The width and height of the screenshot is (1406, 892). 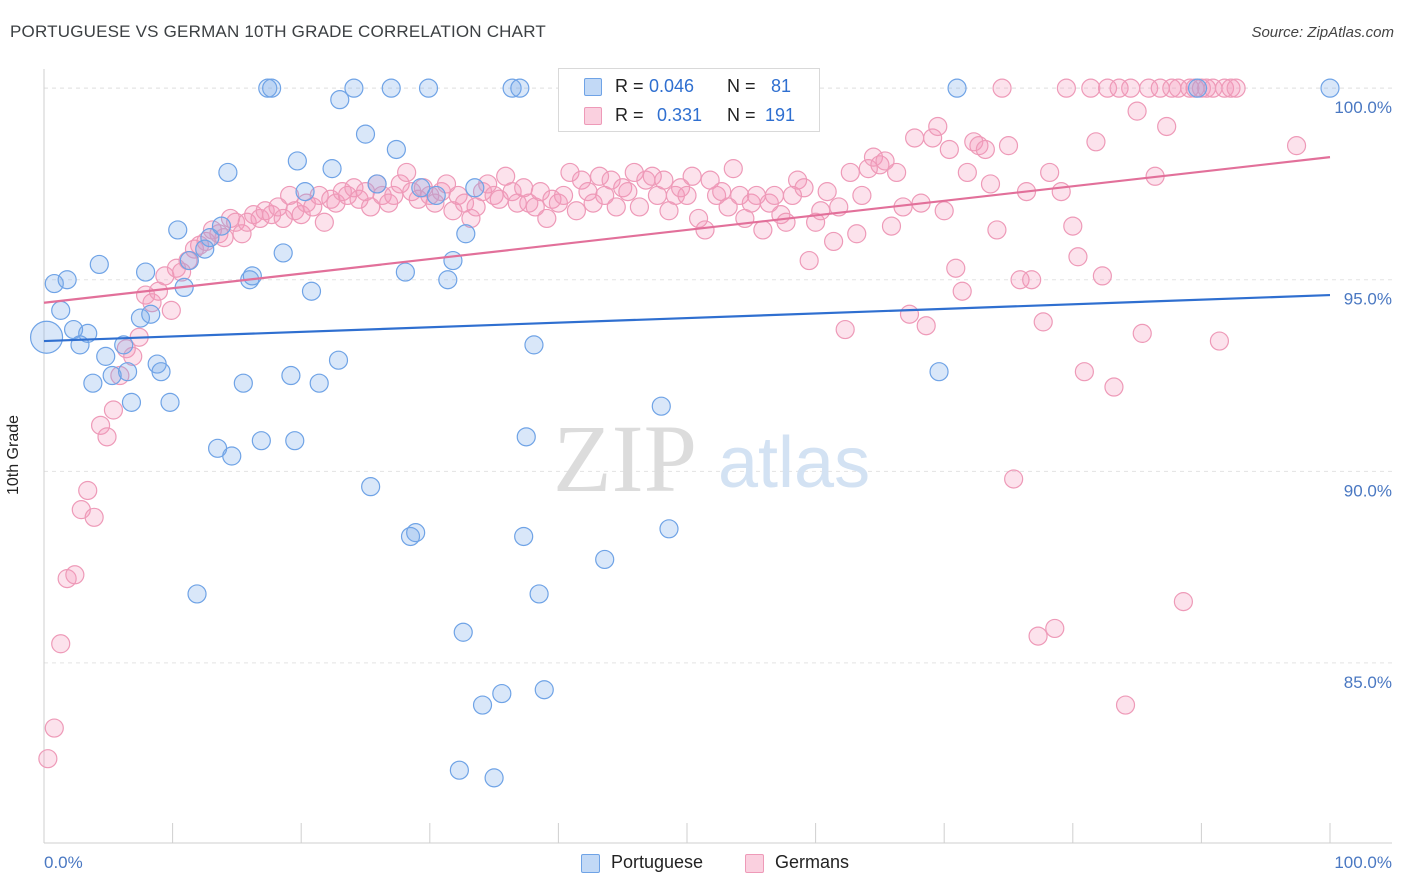 I want to click on germans-legend-swatch, so click(x=754, y=863).